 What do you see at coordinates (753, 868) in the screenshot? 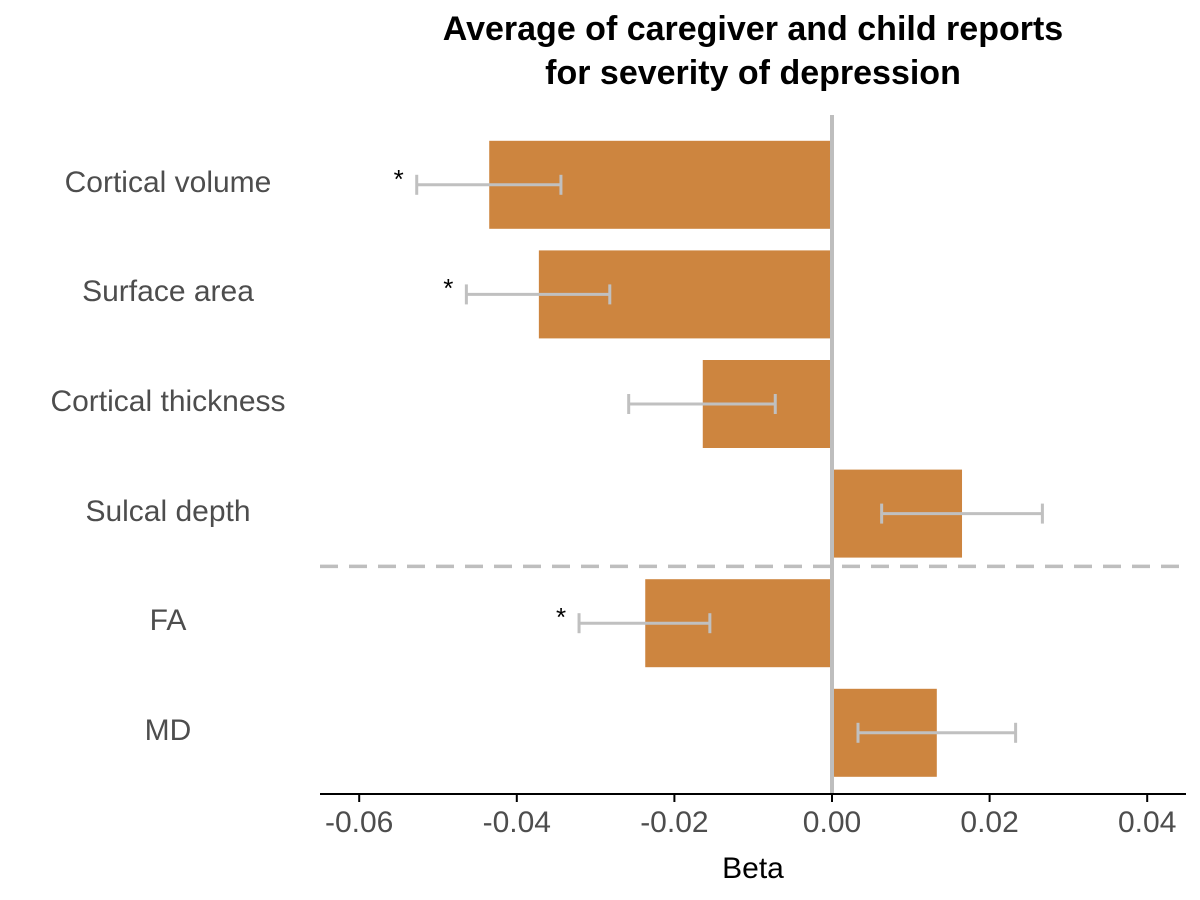
I see `x-axis-title: Beta` at bounding box center [753, 868].